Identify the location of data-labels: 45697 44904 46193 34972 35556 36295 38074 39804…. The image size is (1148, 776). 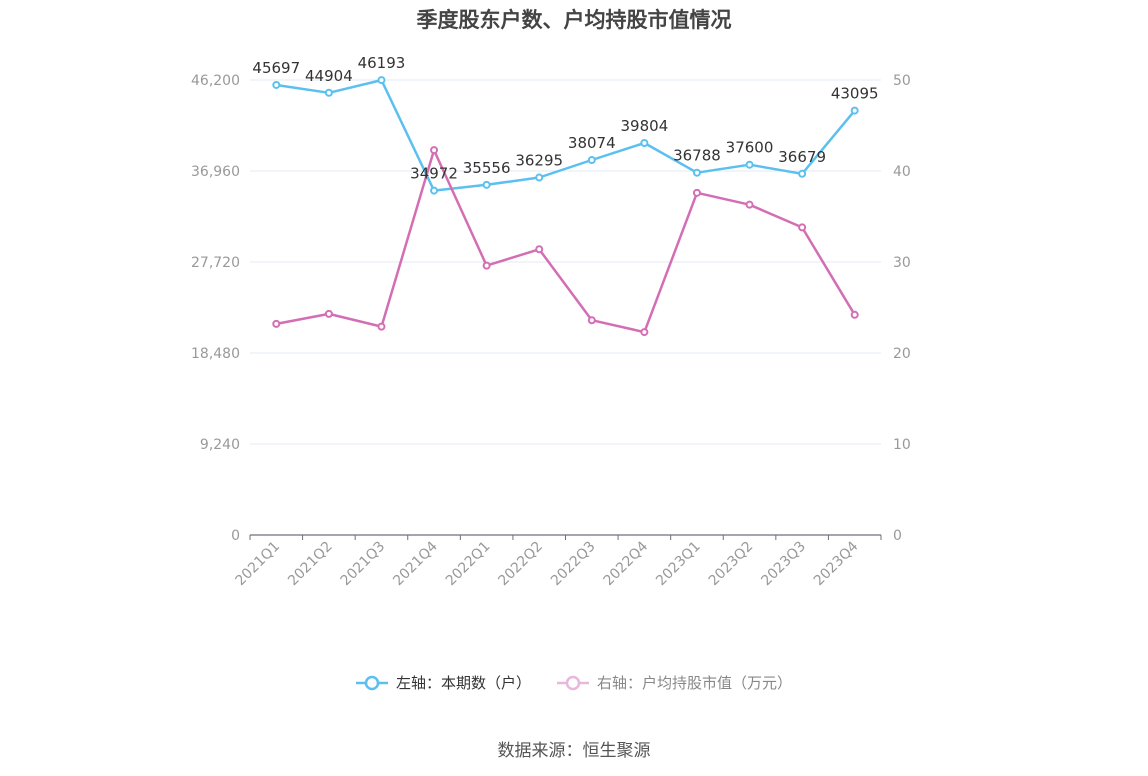
(565, 118).